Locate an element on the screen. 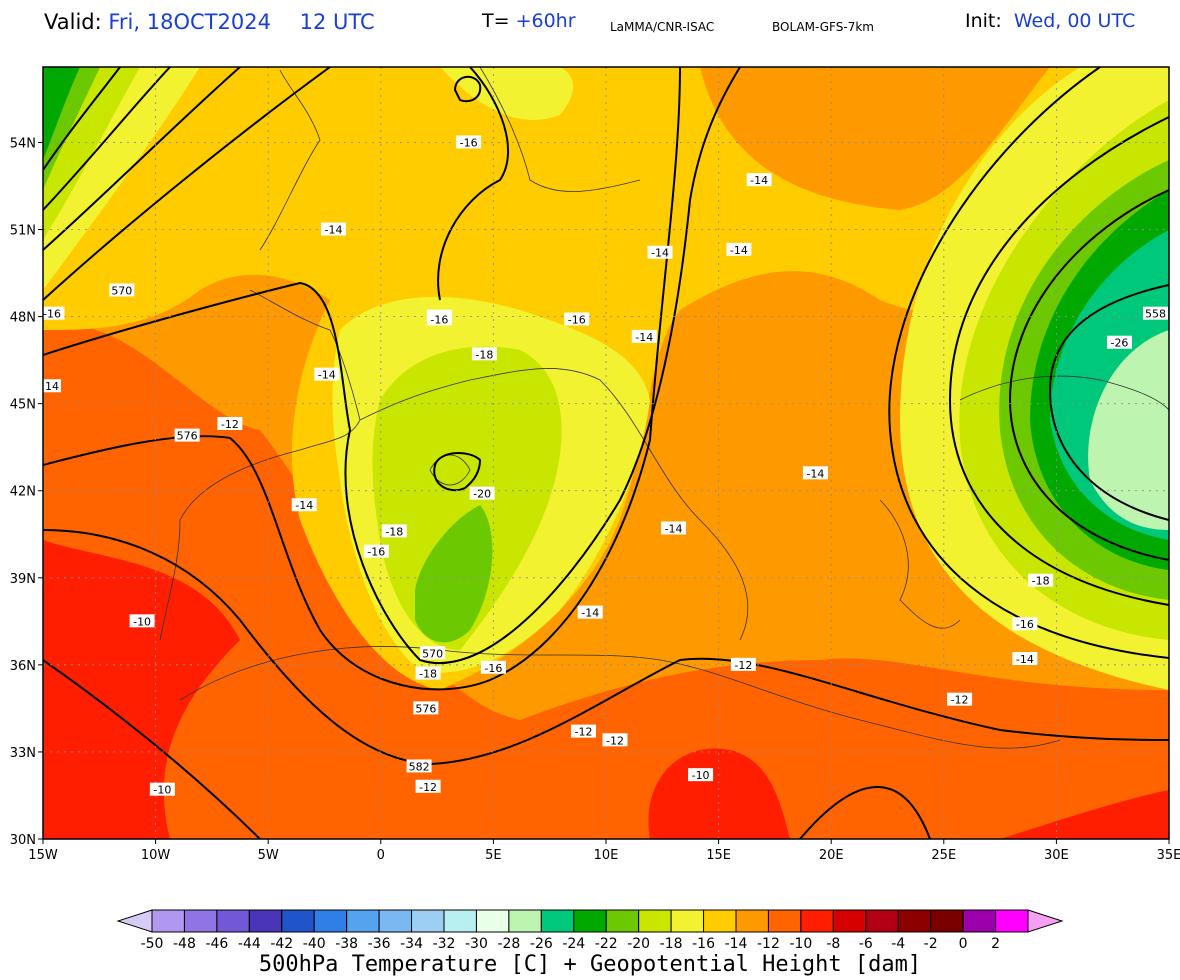 Image resolution: width=1180 pixels, height=980 pixels. temperature-fill-hot-east is located at coordinates (1084, 814).